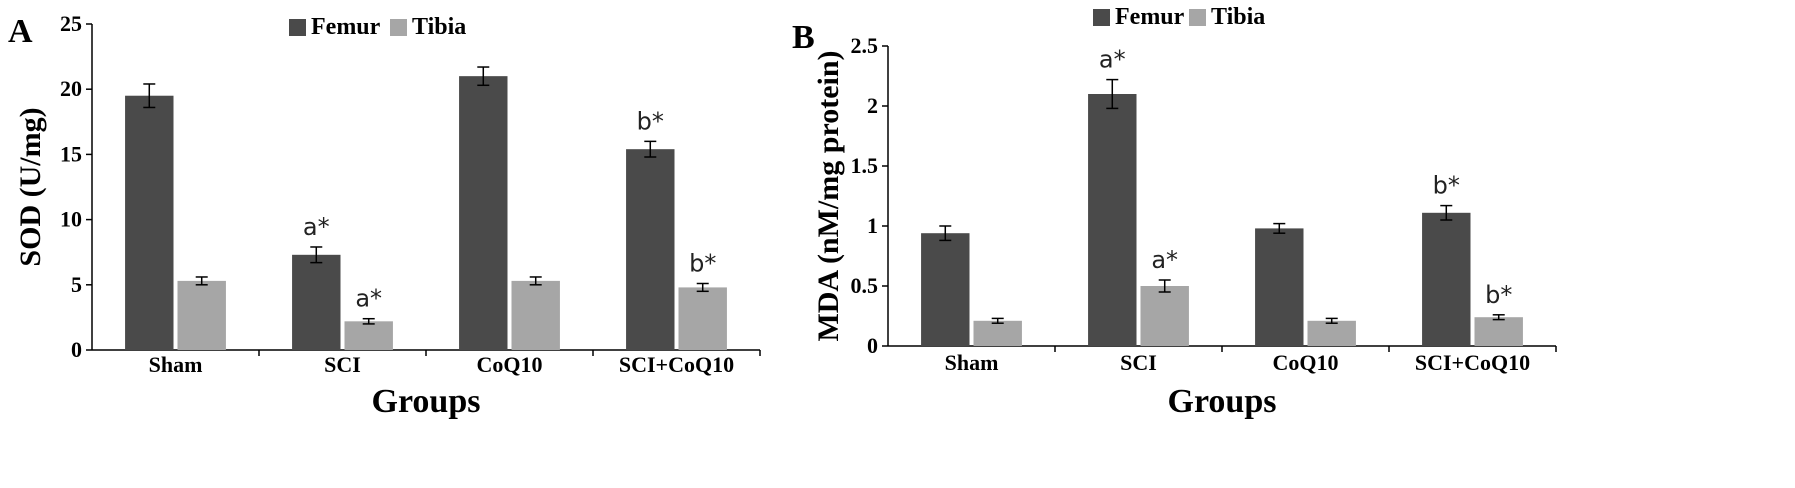 This screenshot has width=1795, height=488. What do you see at coordinates (872, 225) in the screenshot?
I see `y-tick-label: 1` at bounding box center [872, 225].